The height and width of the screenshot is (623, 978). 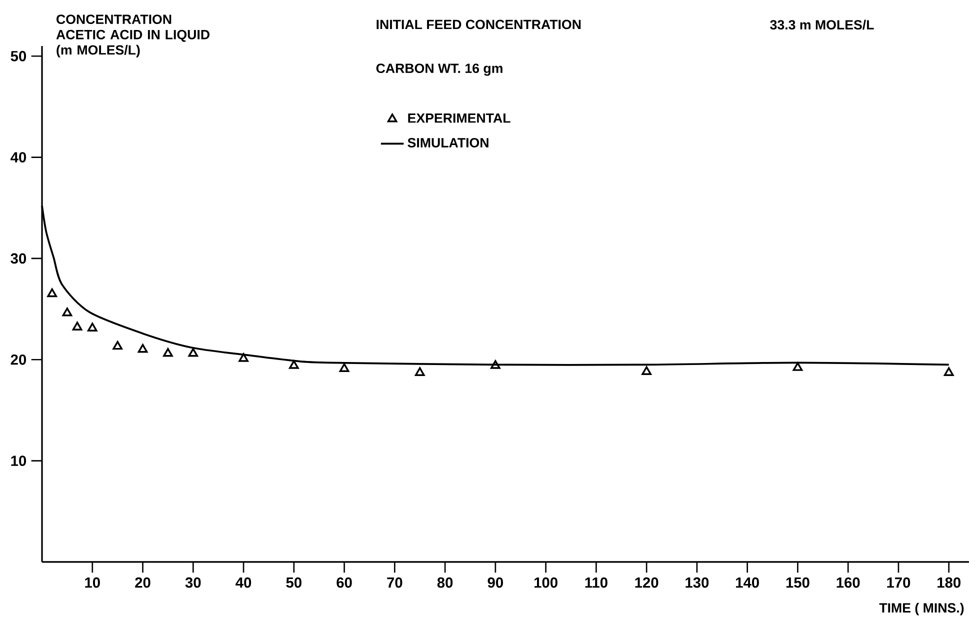 I want to click on x-tick-label: 50, so click(x=294, y=582).